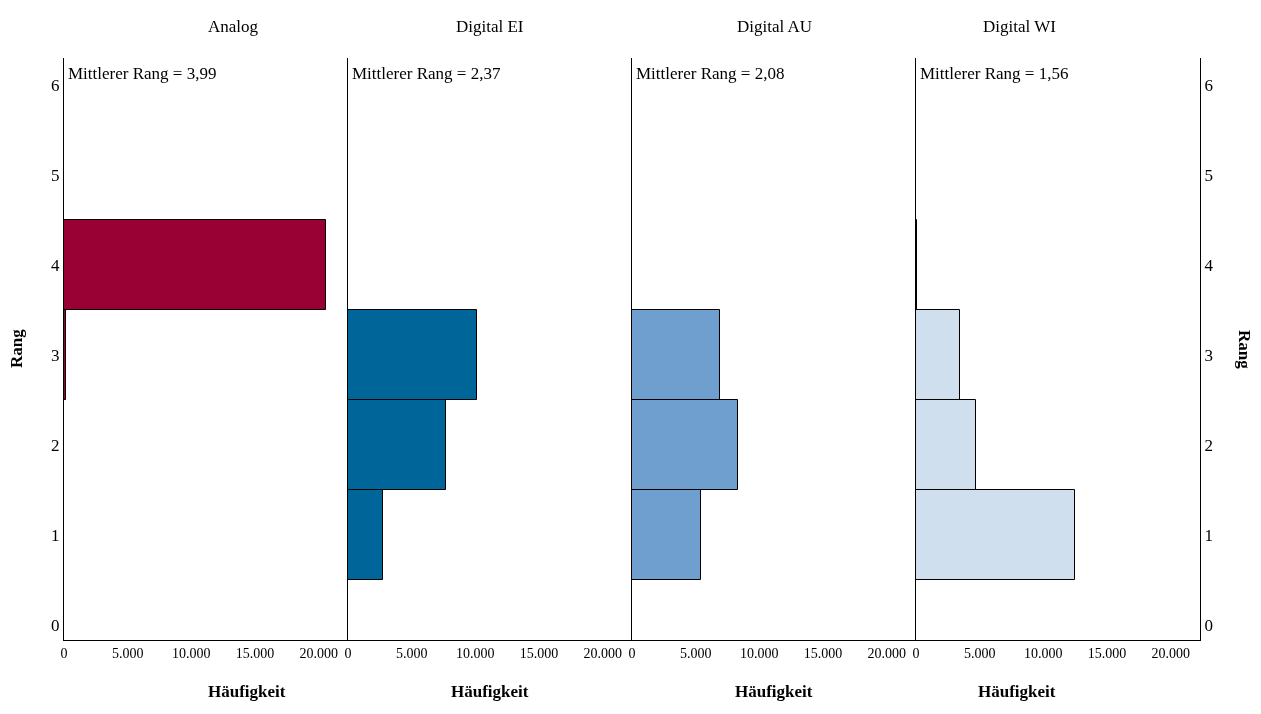  What do you see at coordinates (775, 26) in the screenshot?
I see `chart-title: Digital AU` at bounding box center [775, 26].